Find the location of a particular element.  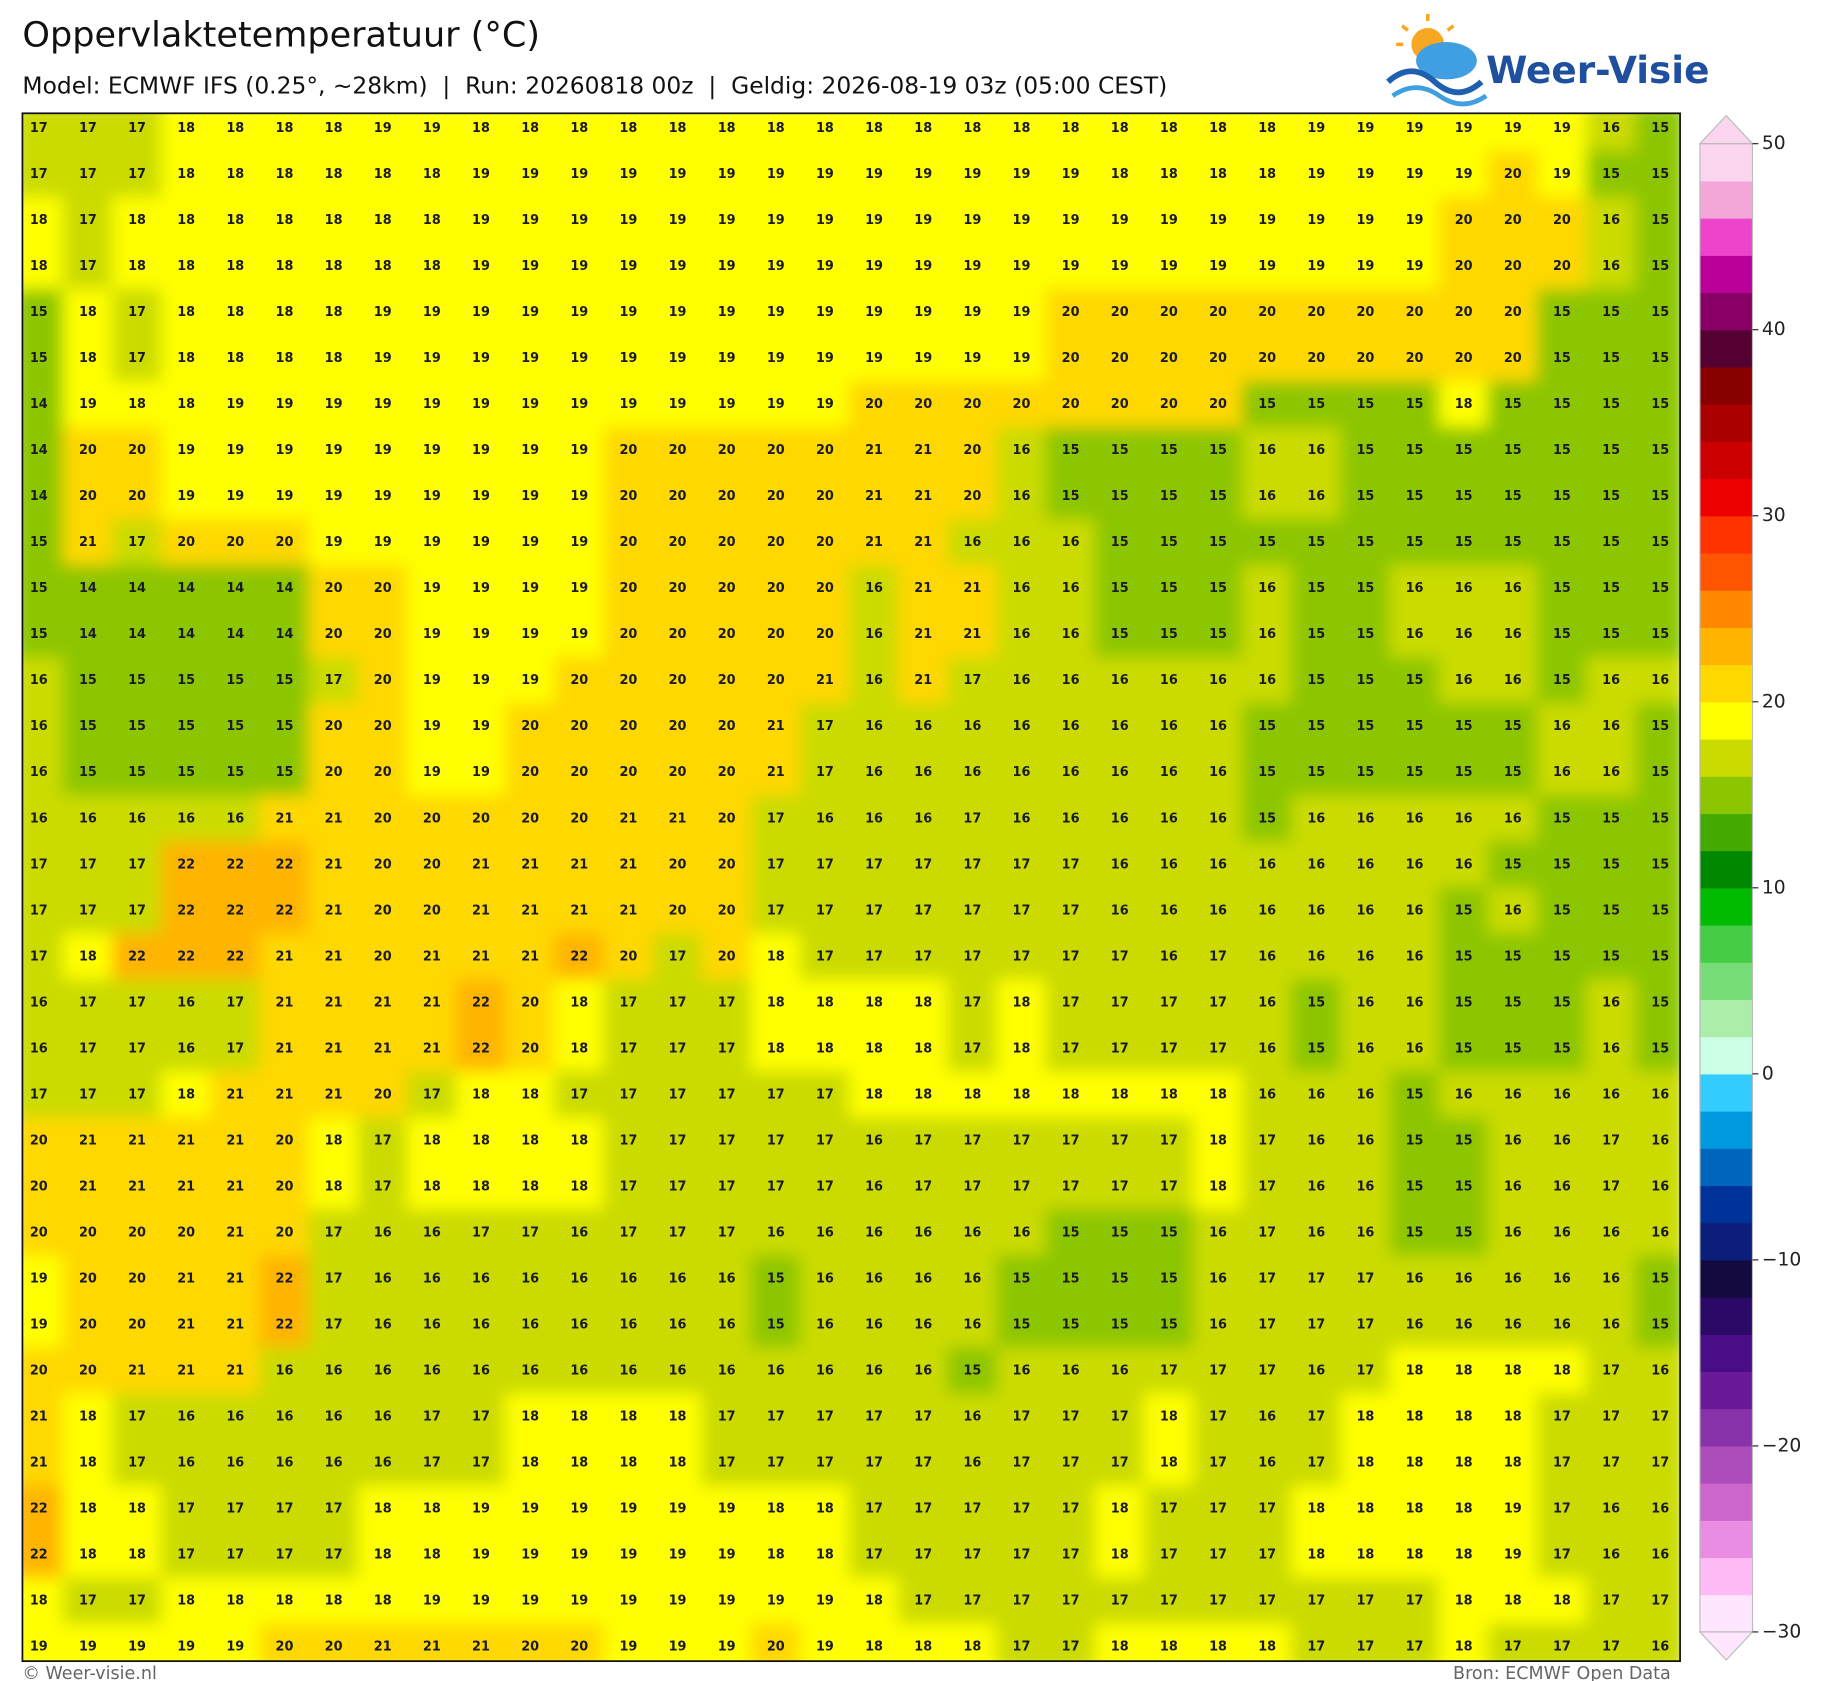

colorbar-block is located at coordinates (1726, 832).